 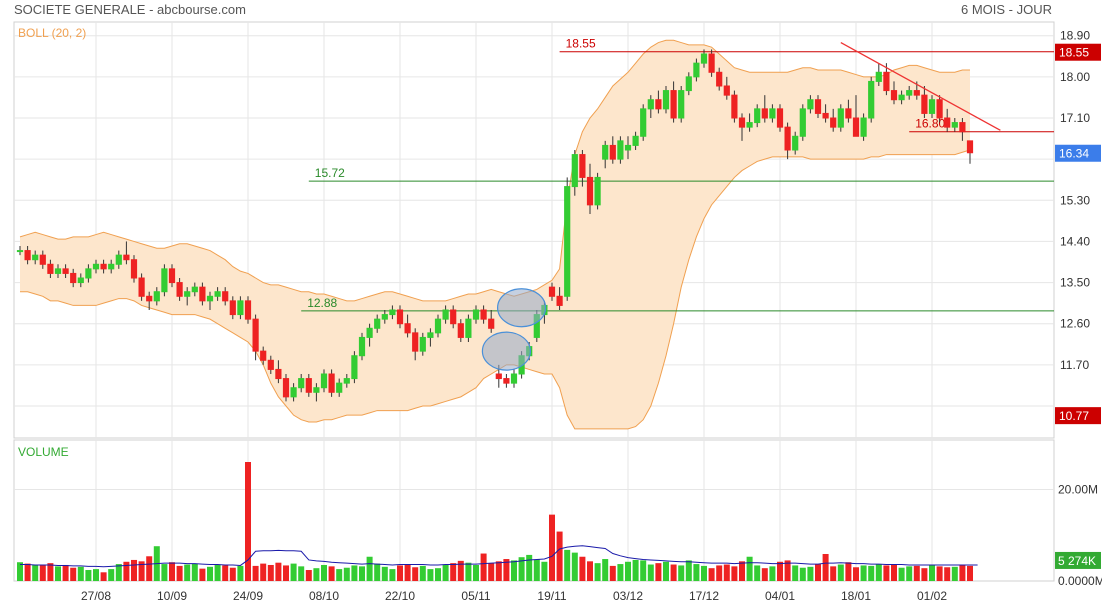 I want to click on price-tick-label: 14.40, so click(x=1075, y=241).